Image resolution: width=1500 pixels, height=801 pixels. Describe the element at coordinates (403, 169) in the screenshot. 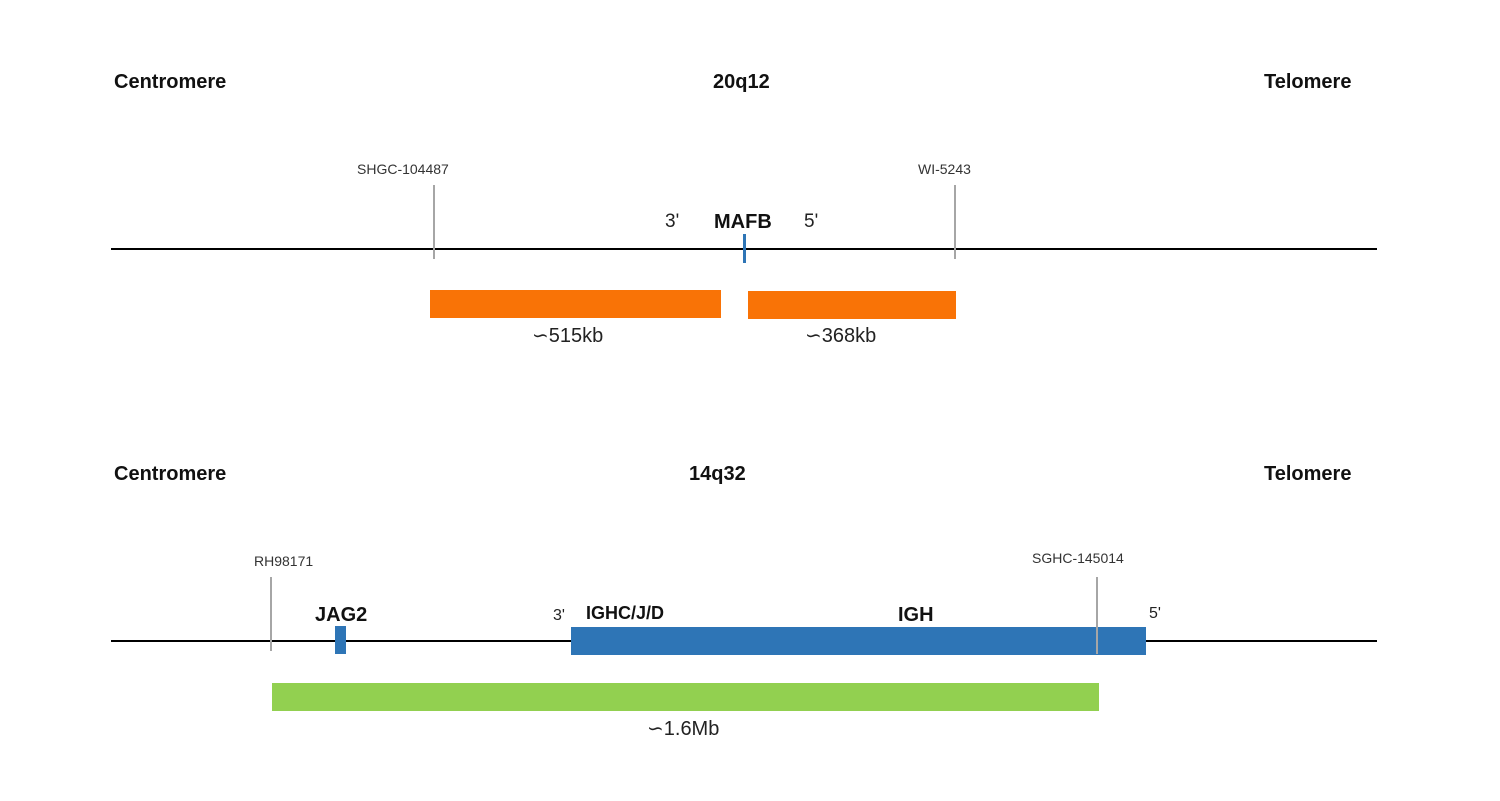

I see `marker-left-label: SHGC-104487` at that location.